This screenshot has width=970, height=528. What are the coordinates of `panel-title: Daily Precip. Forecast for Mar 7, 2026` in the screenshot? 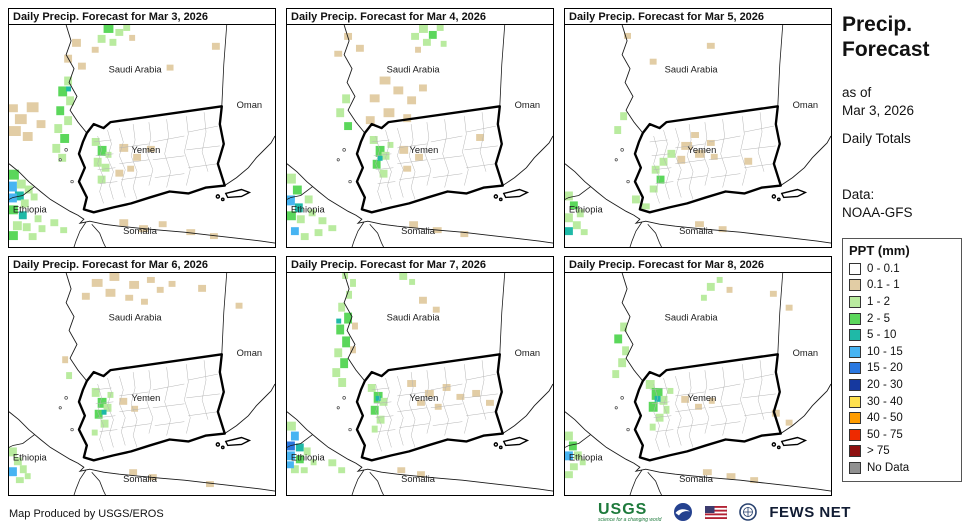 It's located at (420, 264).